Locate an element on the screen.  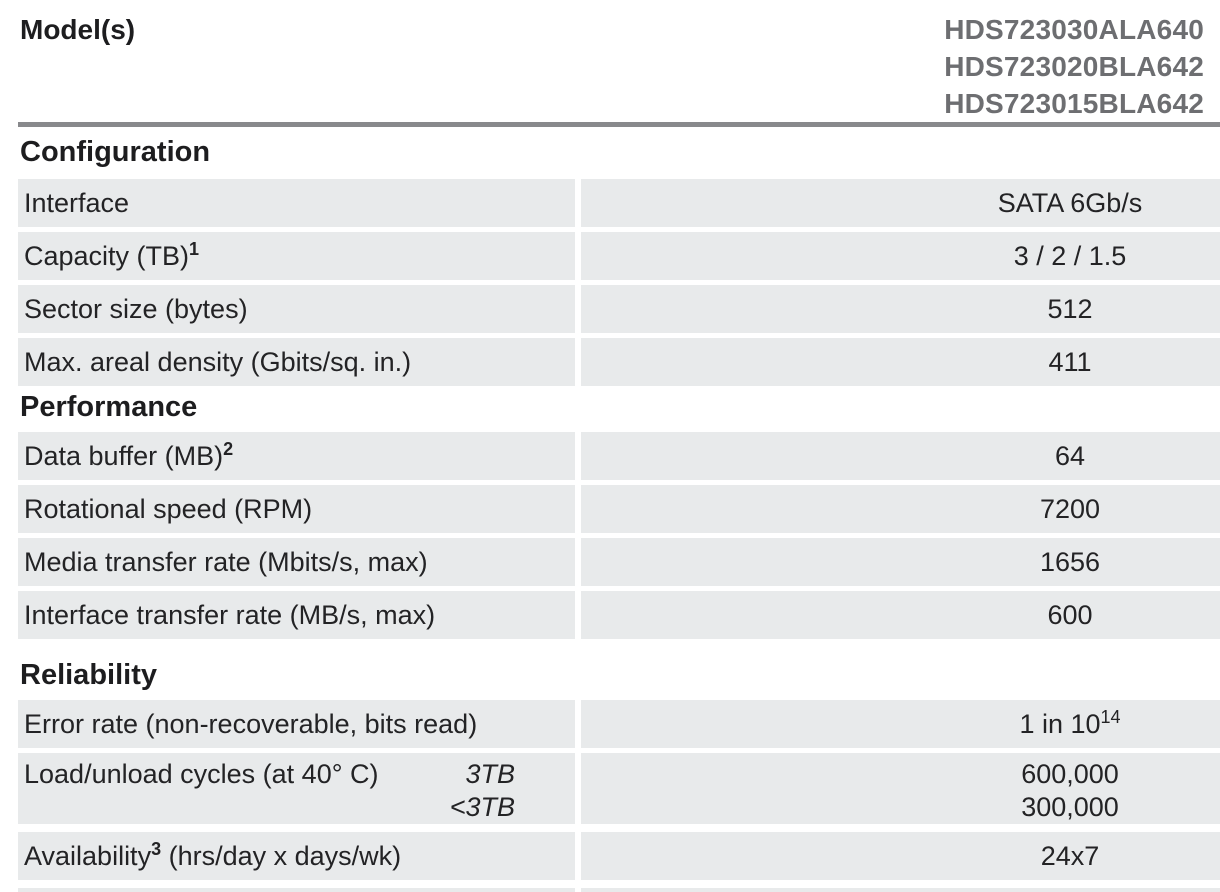
row-label-cell: Media transfer rate (Mbits/s, max) is located at coordinates (296, 562).